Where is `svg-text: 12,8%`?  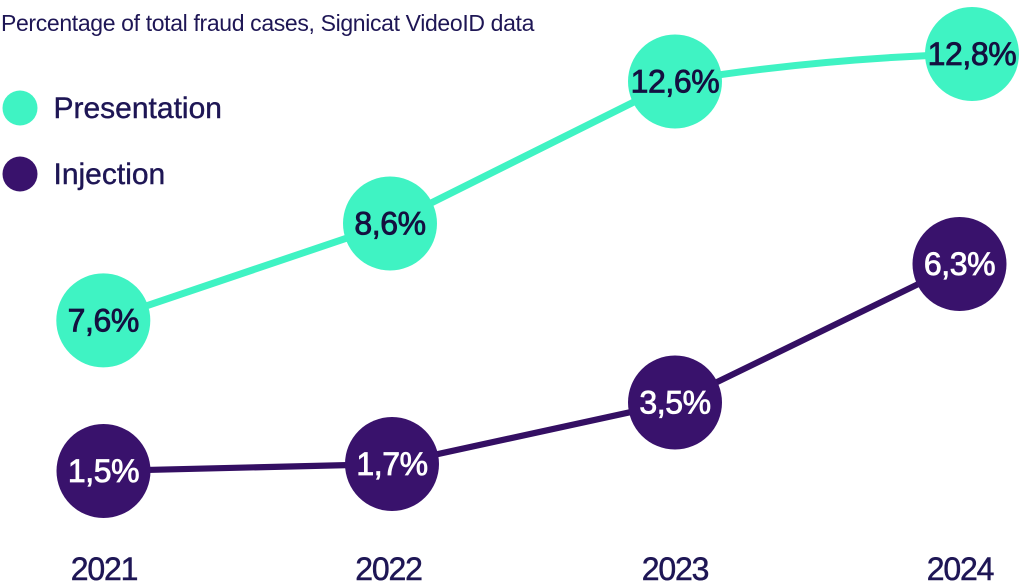 svg-text: 12,8% is located at coordinates (972, 54).